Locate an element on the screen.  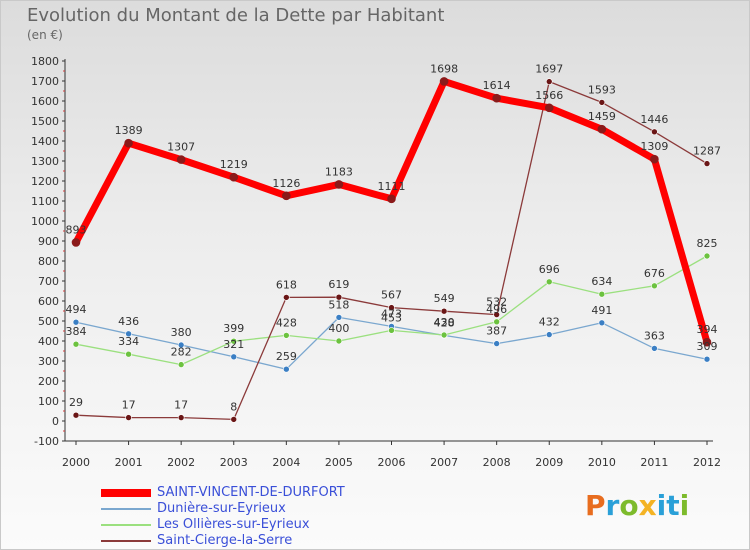
x-tick-label: 2012 is located at coordinates (707, 462).